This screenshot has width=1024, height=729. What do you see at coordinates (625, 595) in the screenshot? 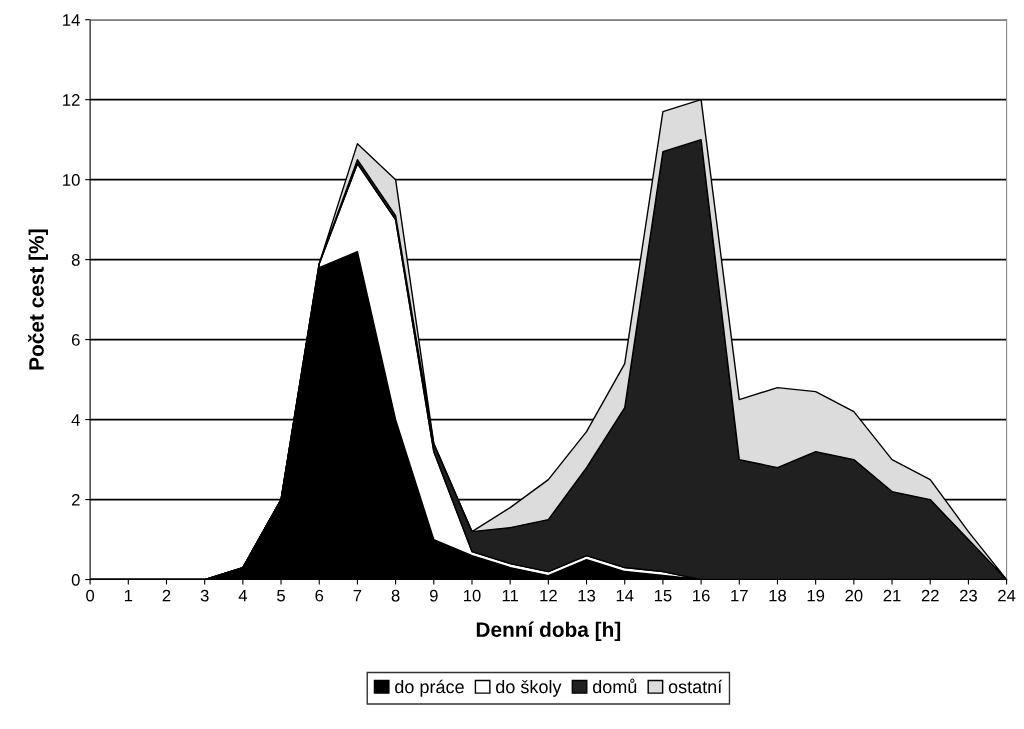
I see `x-tick-label: 14` at bounding box center [625, 595].